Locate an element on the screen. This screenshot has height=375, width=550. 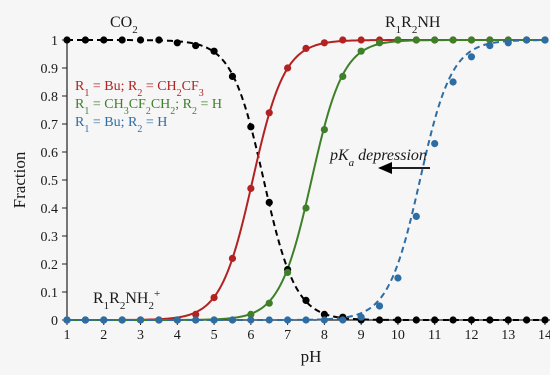
x-tick-label: 6 is located at coordinates (250, 335).